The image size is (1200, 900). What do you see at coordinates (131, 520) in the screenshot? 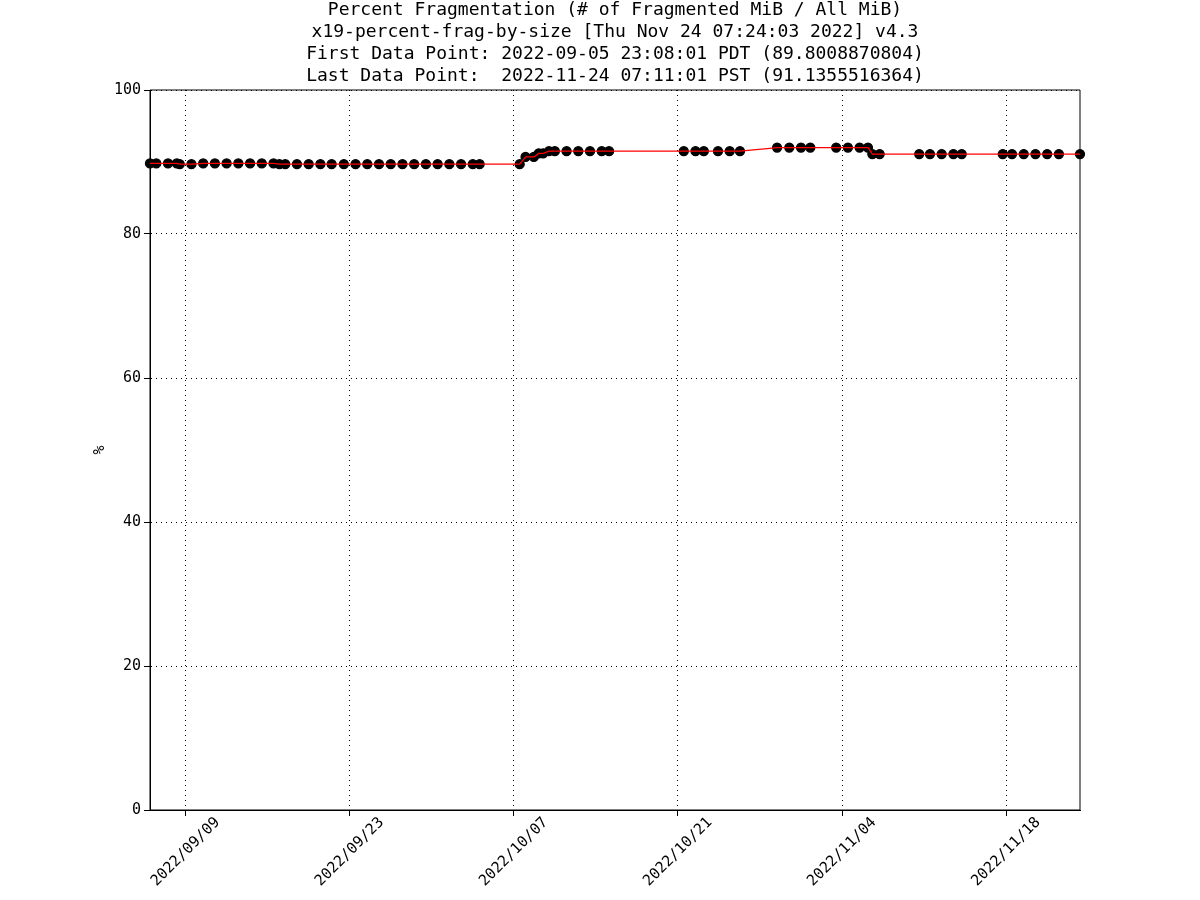
I see `y-tick-label: 40` at bounding box center [131, 520].